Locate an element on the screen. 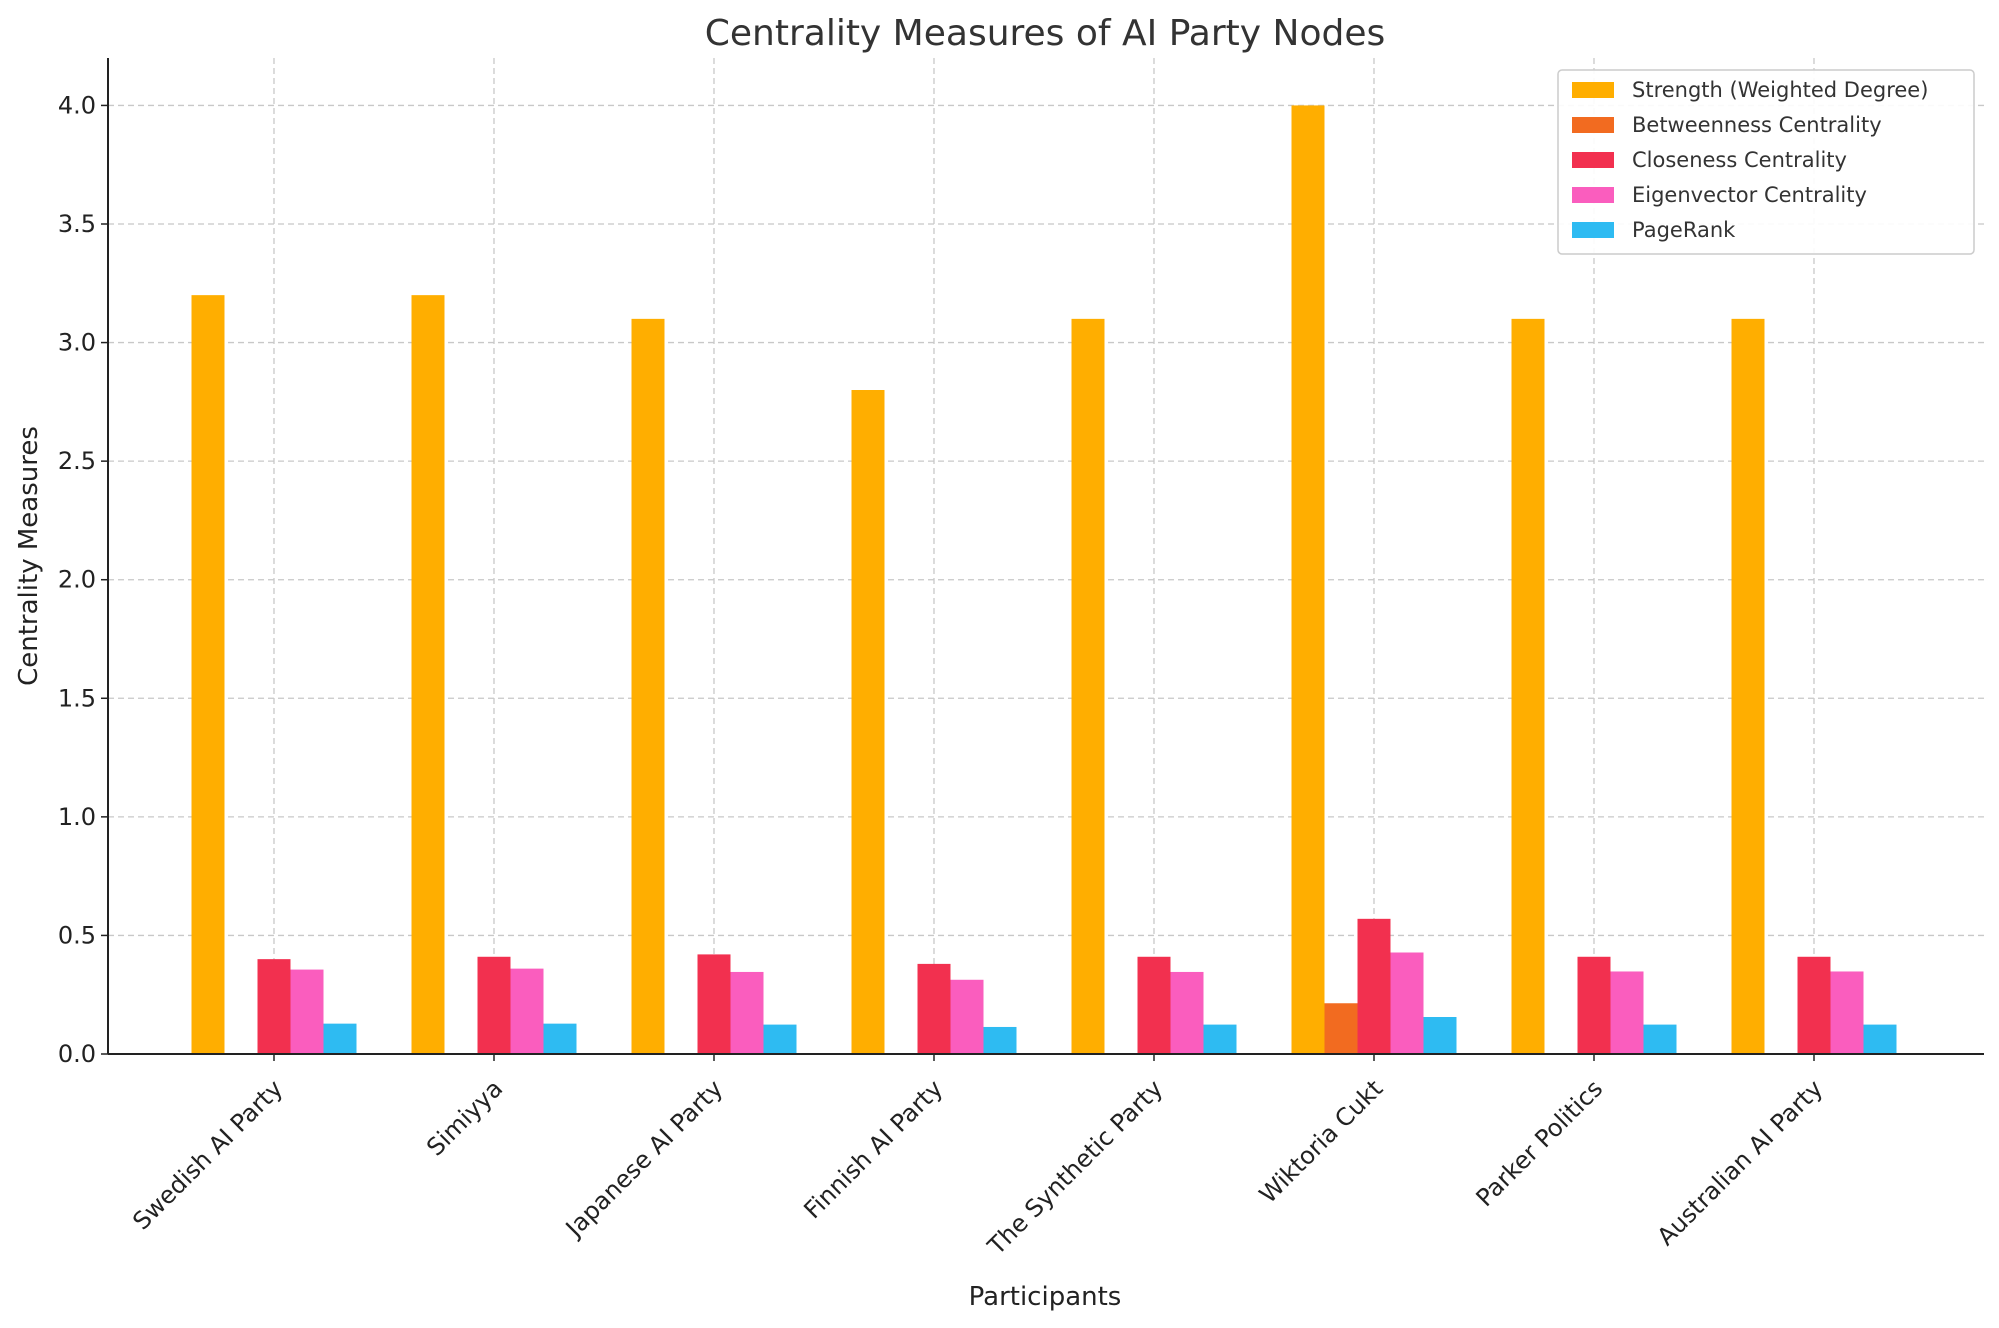 This screenshot has width=1999, height=1328. legend-box is located at coordinates (1766, 162).